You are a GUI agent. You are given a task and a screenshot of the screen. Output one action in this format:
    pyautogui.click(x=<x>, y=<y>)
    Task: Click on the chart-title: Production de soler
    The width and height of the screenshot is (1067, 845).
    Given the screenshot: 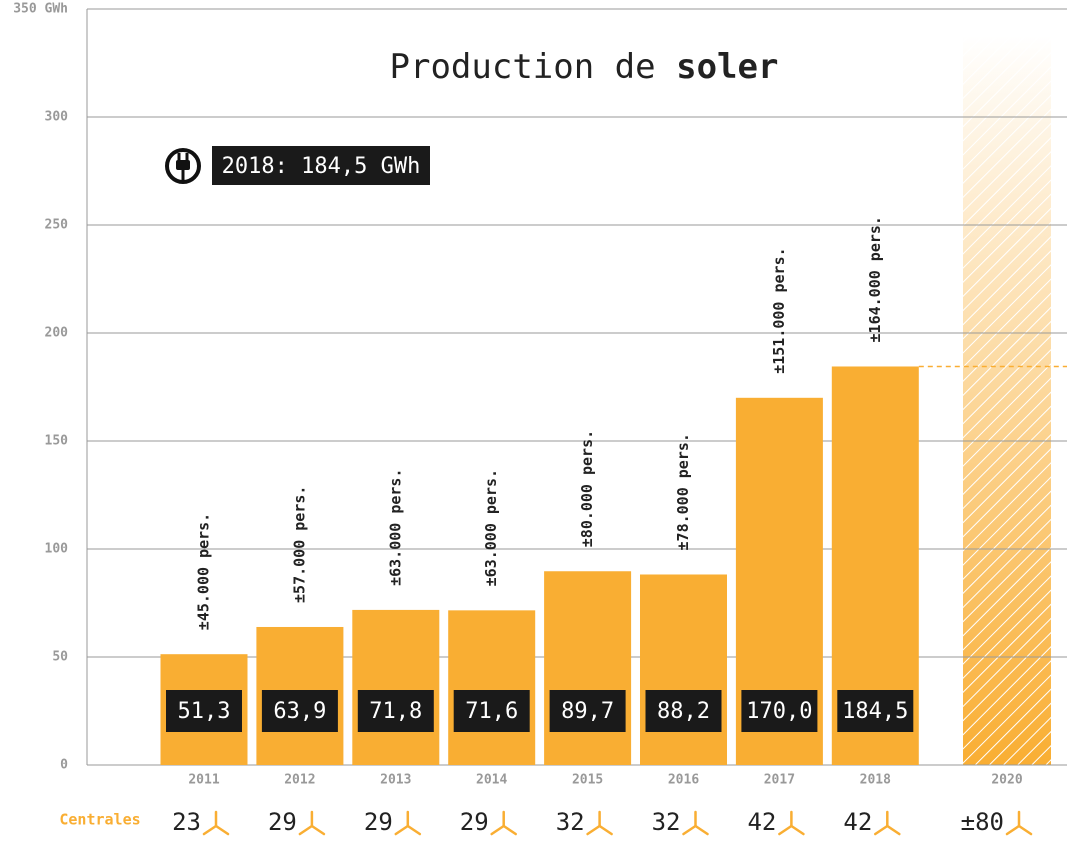 What is the action you would take?
    pyautogui.click(x=584, y=67)
    